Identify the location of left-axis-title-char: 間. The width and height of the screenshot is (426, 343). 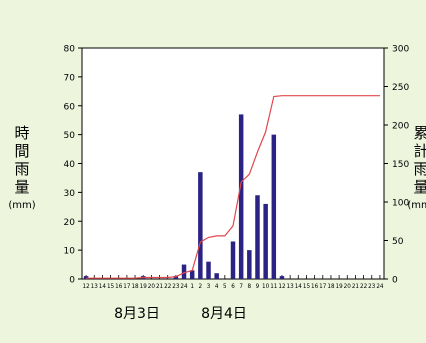
(21, 151).